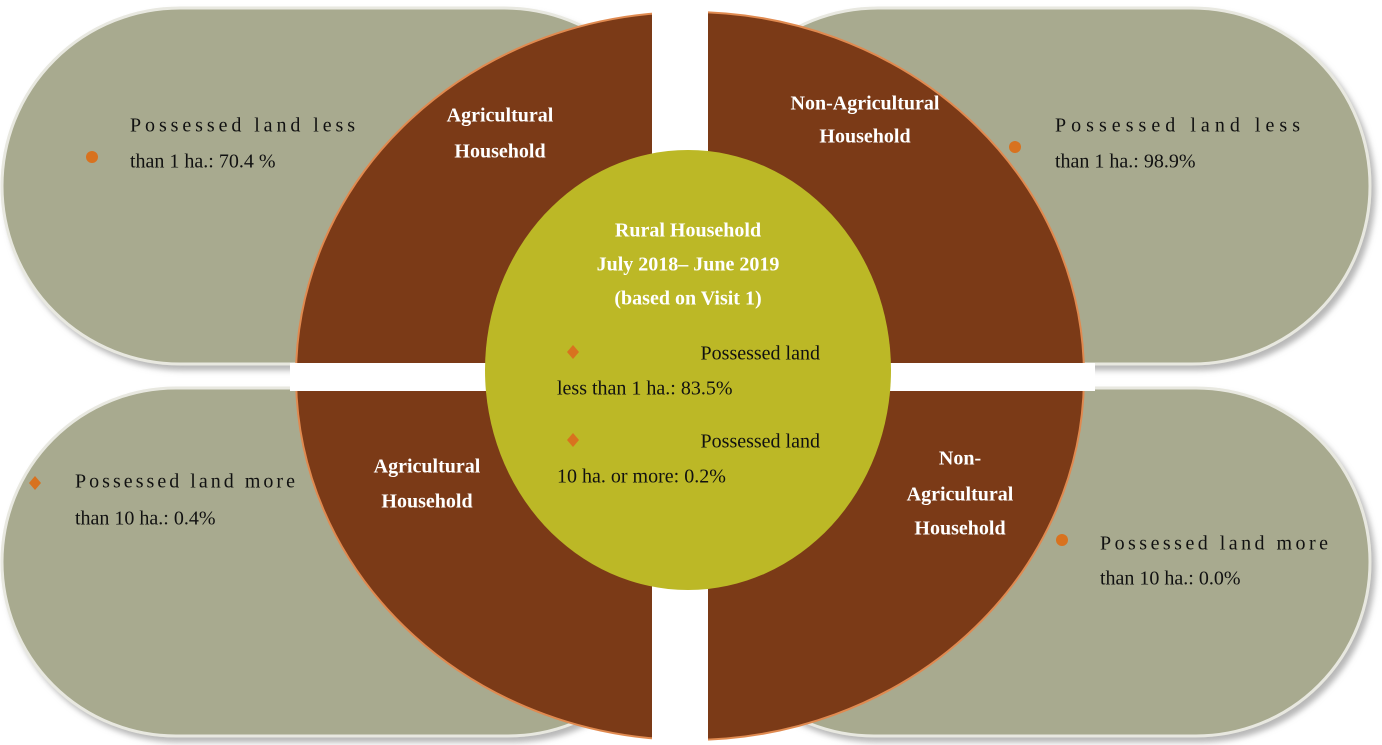 This screenshot has height=745, width=1382. Describe the element at coordinates (641, 477) in the screenshot. I see `center-bullet-text: 10 ha. or more: 0.2%` at that location.